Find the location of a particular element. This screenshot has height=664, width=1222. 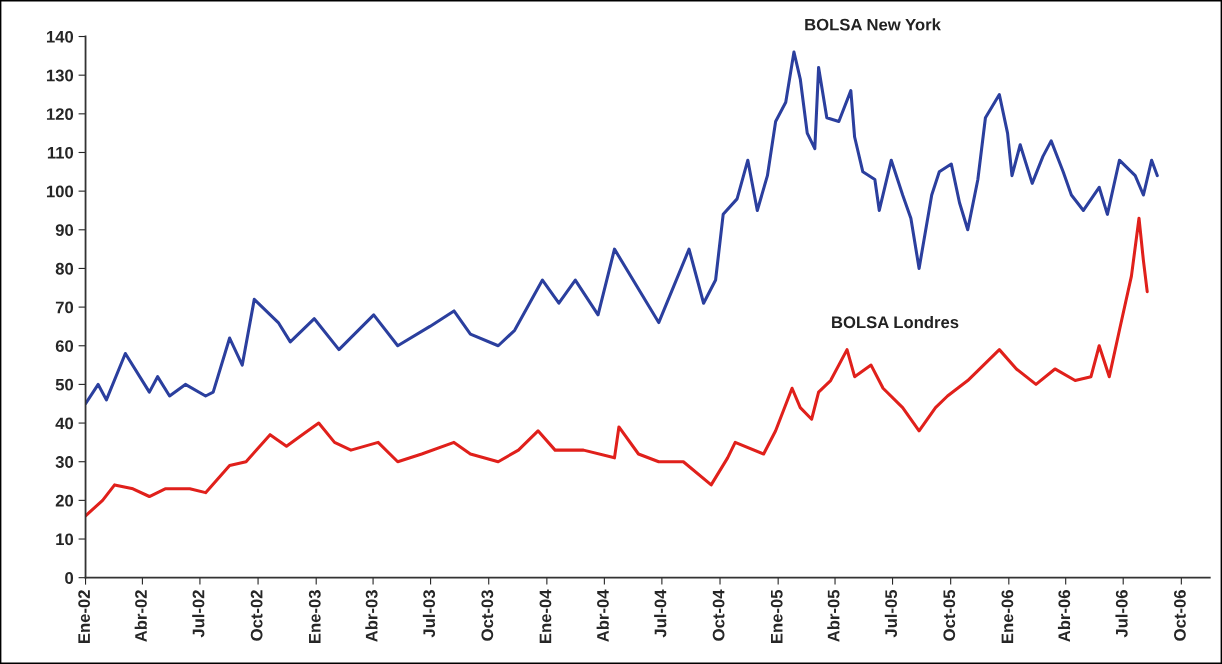

y-tick-label: 60 is located at coordinates (64, 346).